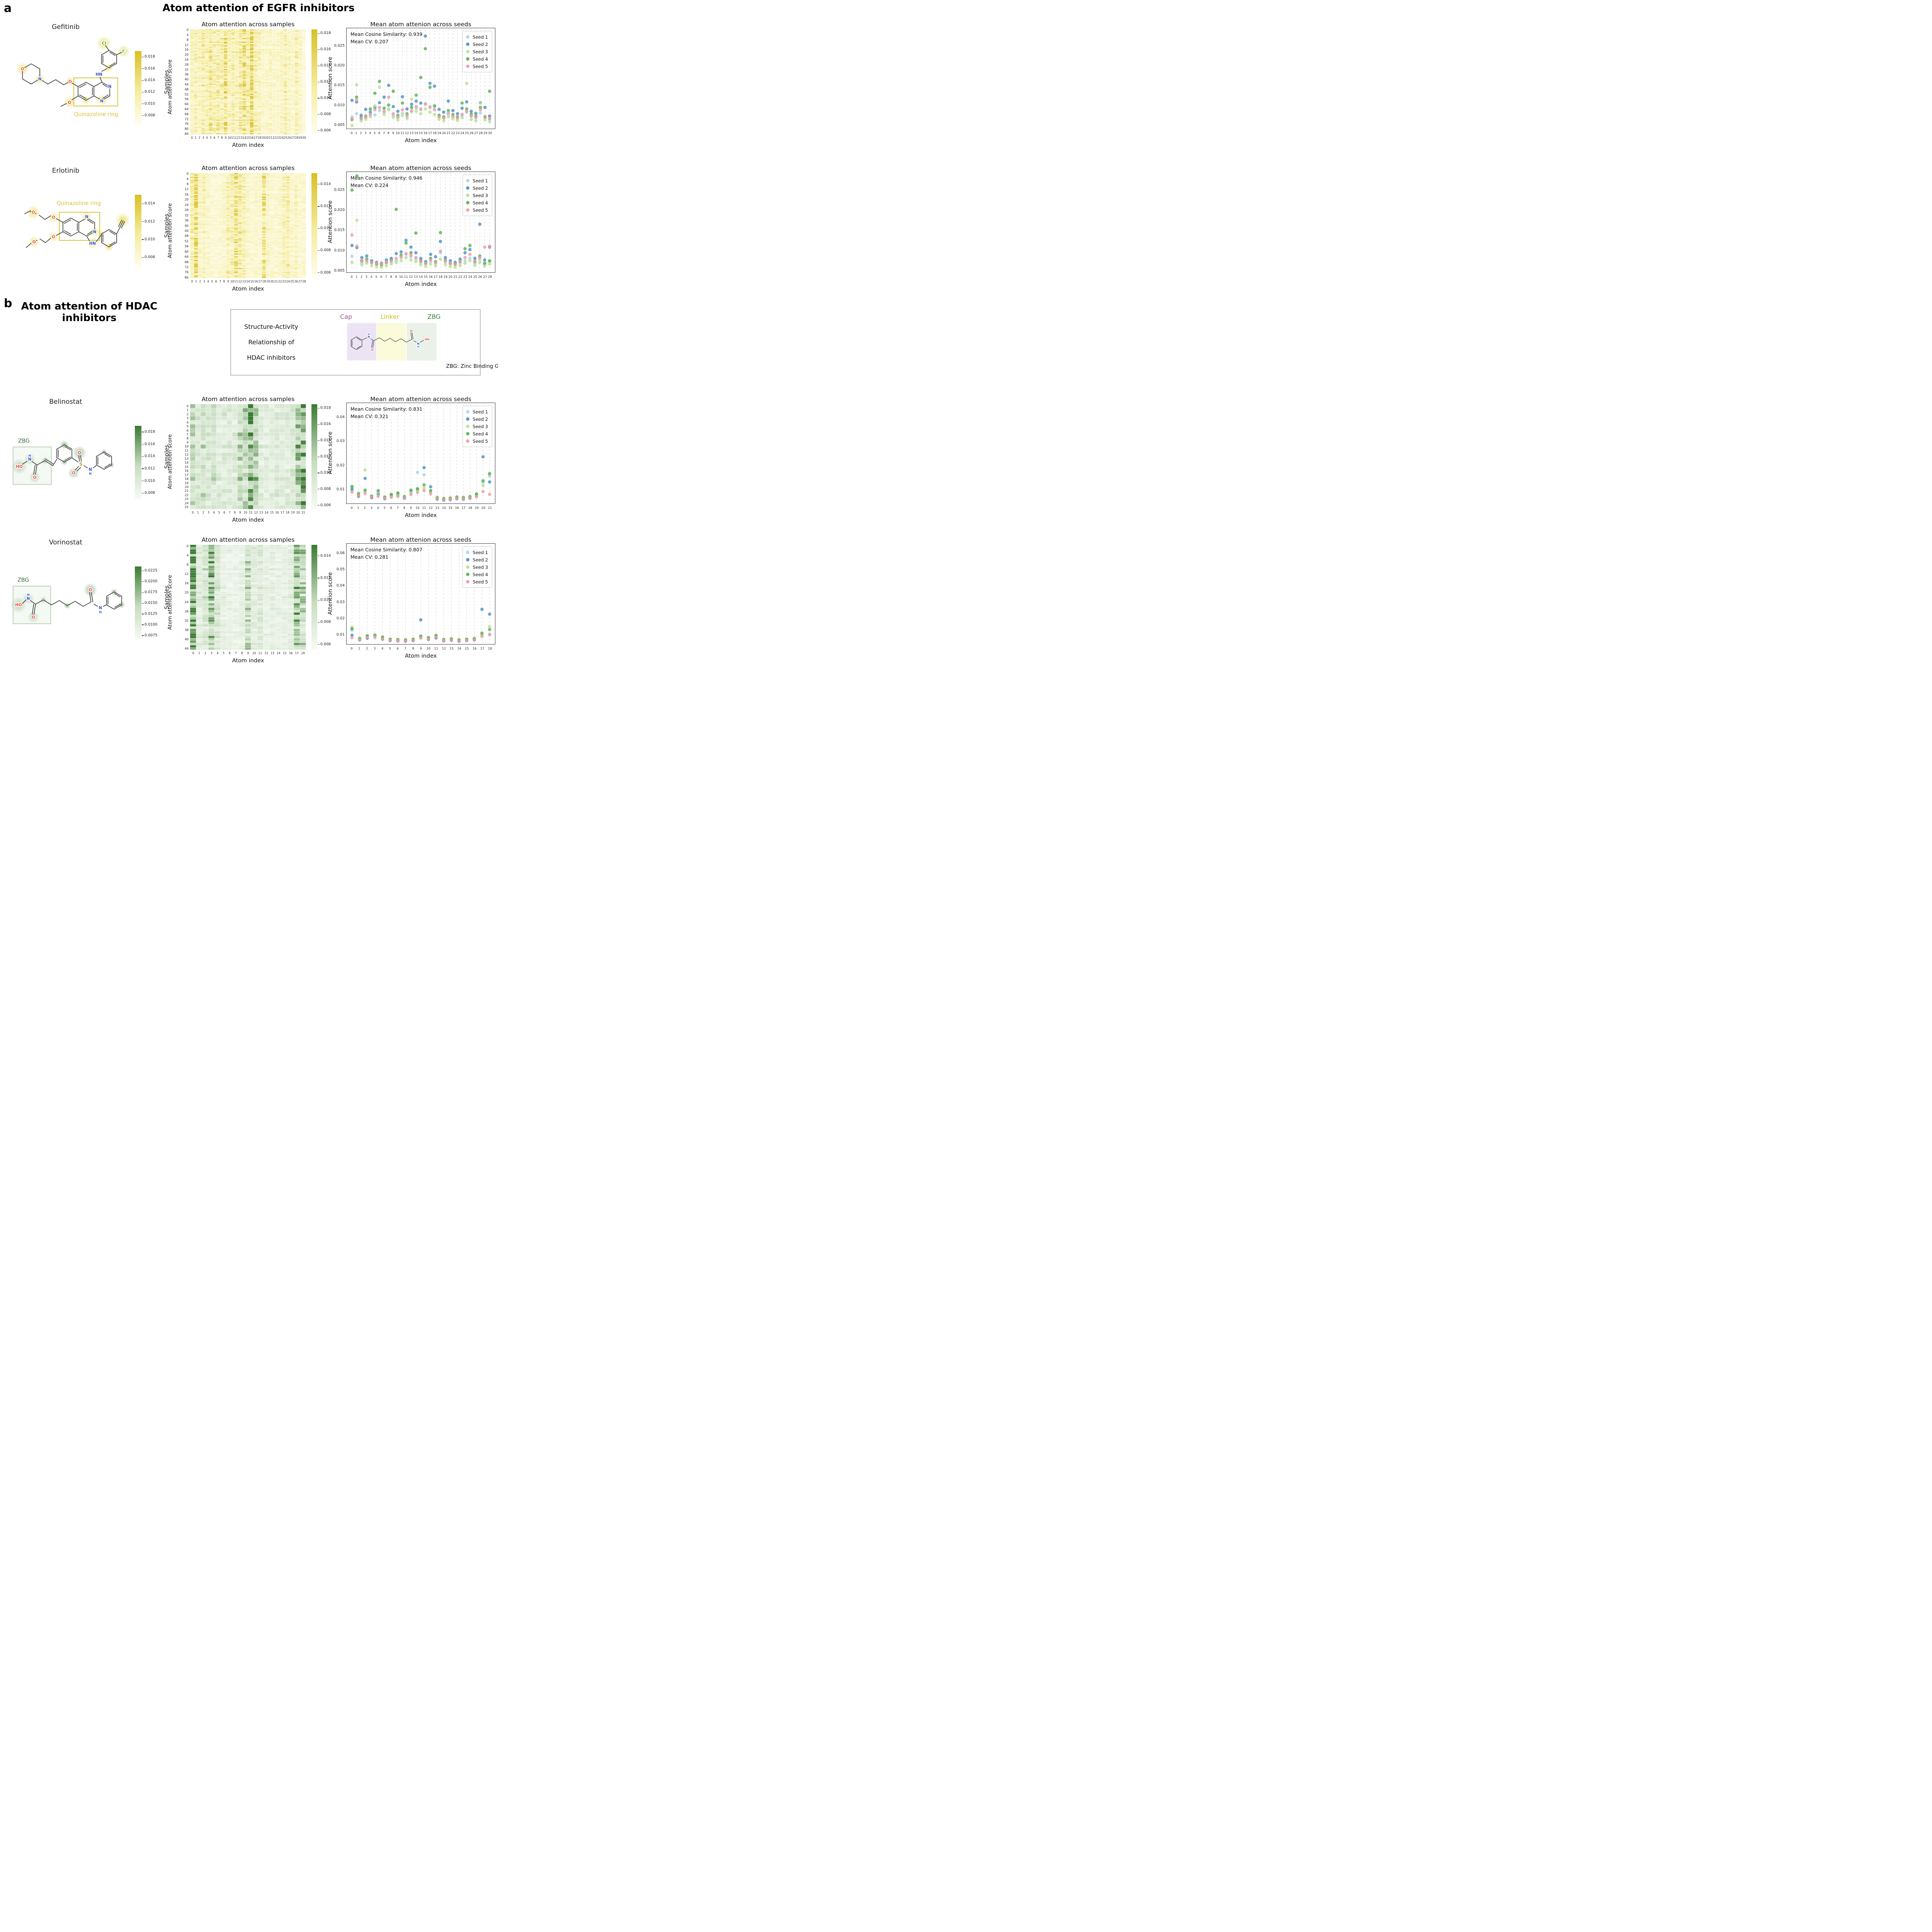 This screenshot has height=1932, width=1932. What do you see at coordinates (205, 653) in the screenshot?
I see `heatmap-xtick: 2` at bounding box center [205, 653].